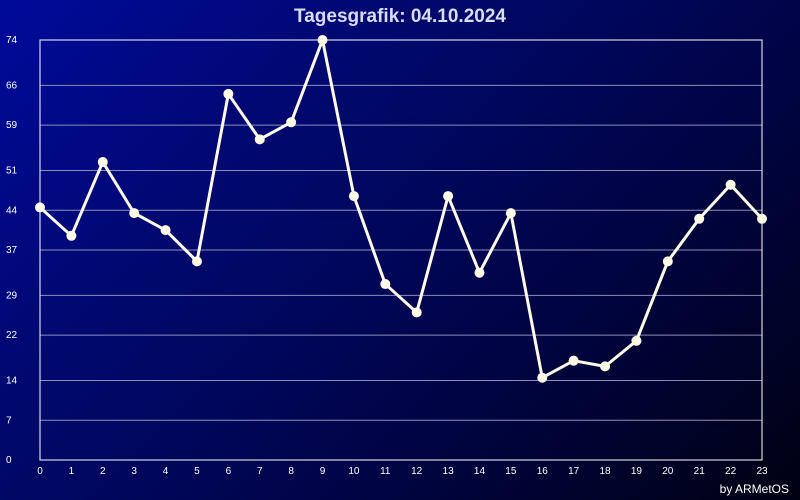 Image resolution: width=800 pixels, height=500 pixels. What do you see at coordinates (134, 471) in the screenshot?
I see `x-tick-label: 3` at bounding box center [134, 471].